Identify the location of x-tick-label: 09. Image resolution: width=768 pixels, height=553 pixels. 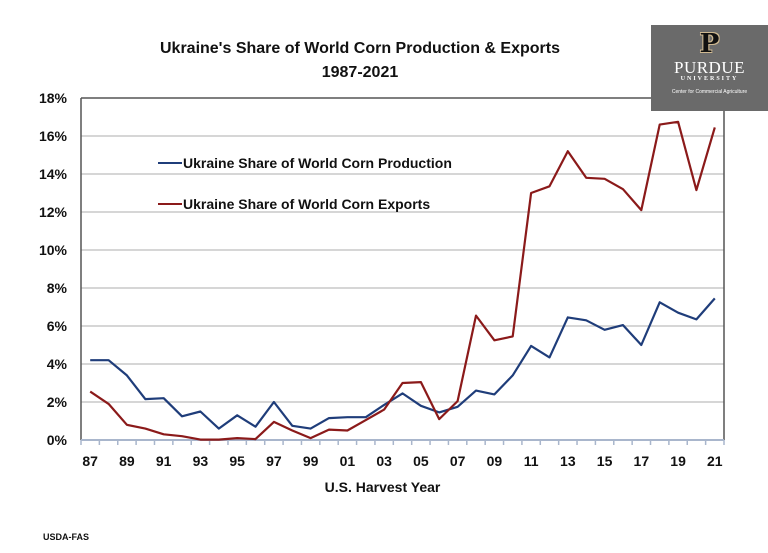
(495, 461).